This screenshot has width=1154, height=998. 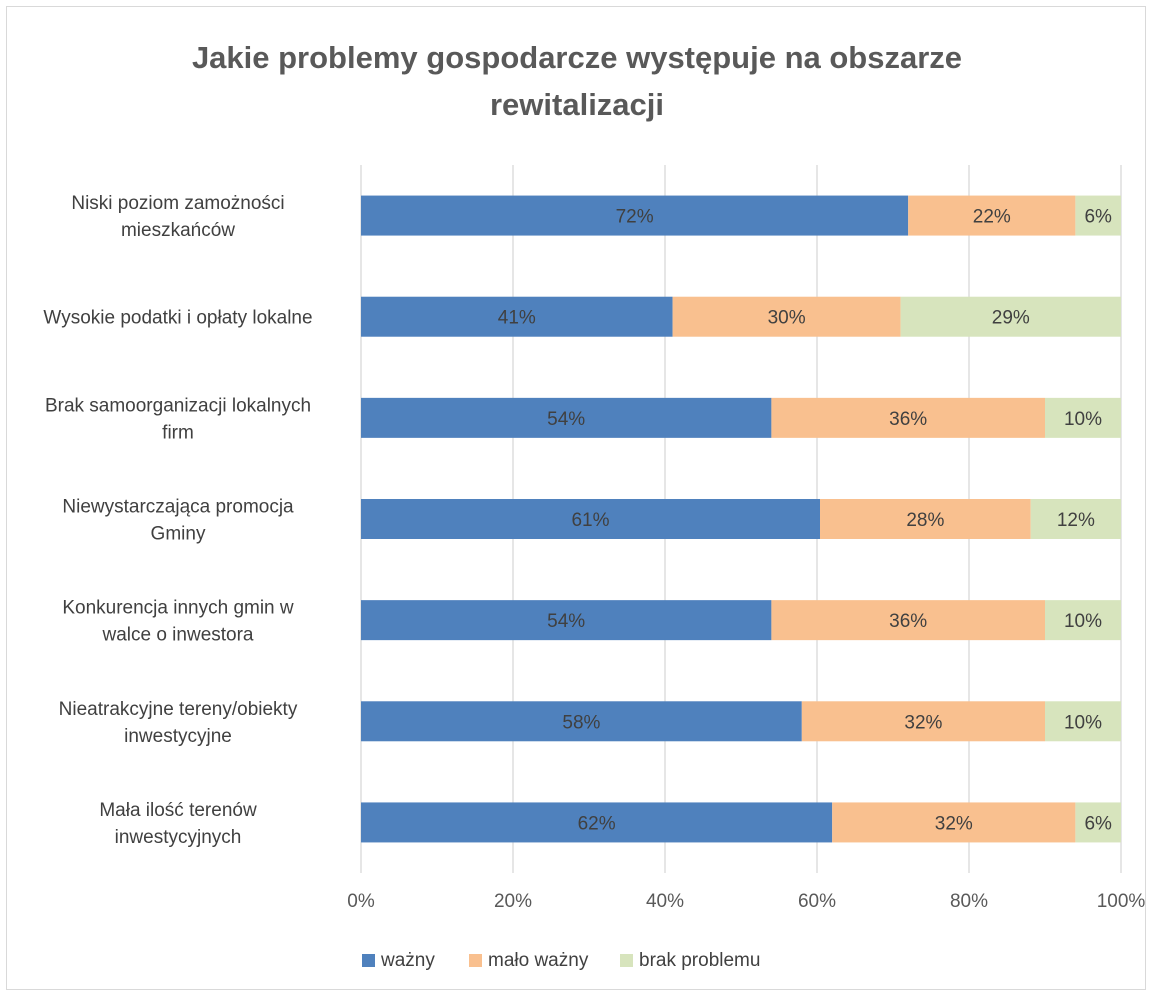 I want to click on data-label: 28%, so click(x=925, y=520).